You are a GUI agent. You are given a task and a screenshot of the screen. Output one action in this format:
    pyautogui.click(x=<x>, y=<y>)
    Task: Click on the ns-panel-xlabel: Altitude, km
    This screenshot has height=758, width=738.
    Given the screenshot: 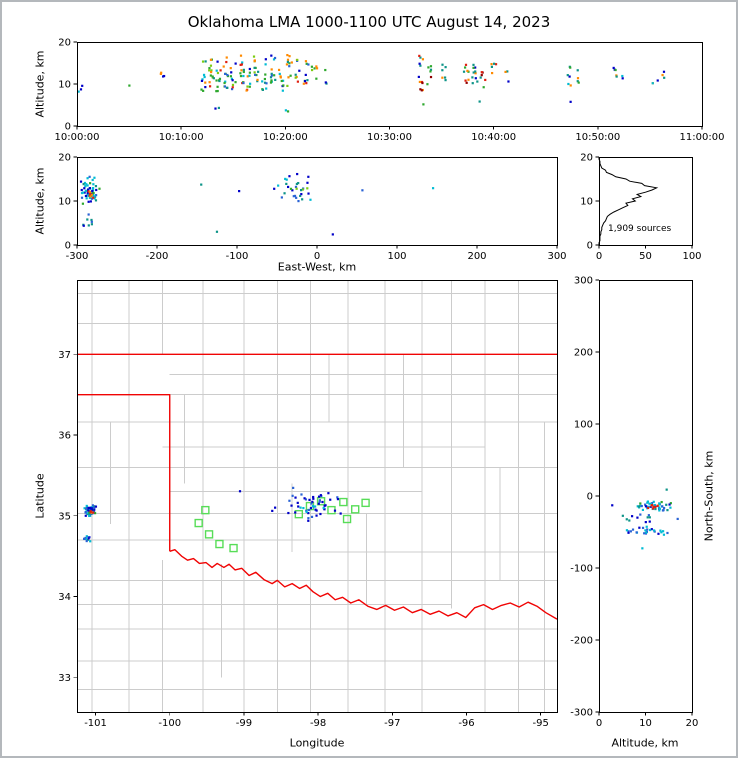 What is the action you would take?
    pyautogui.click(x=645, y=743)
    